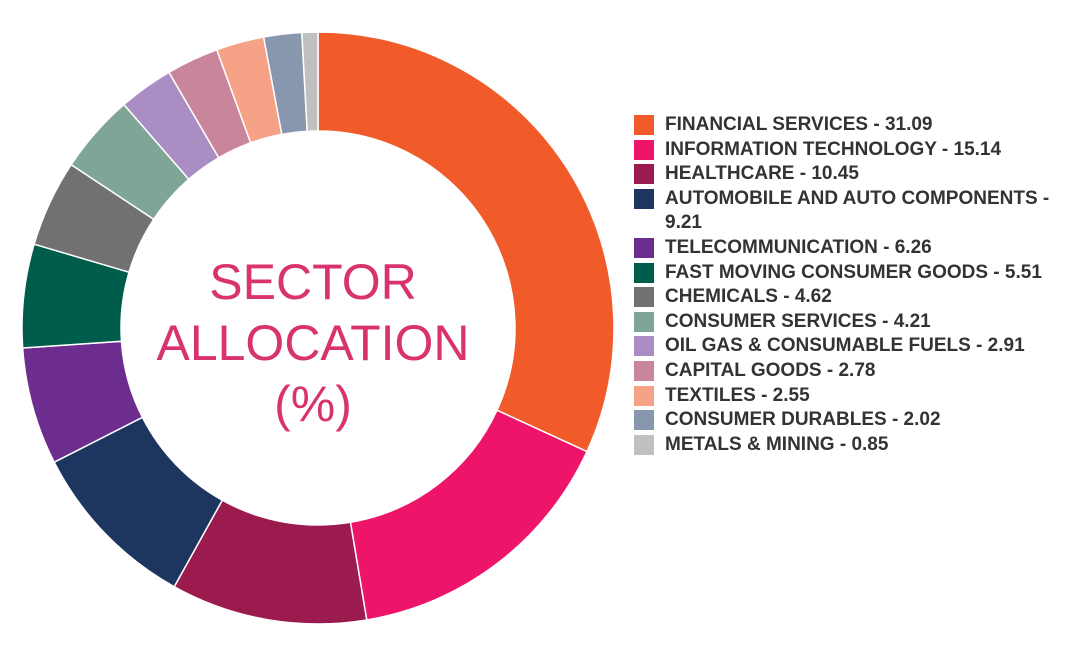 The width and height of the screenshot is (1085, 650). I want to click on legend-item: FINANCIAL SERVICES - 31.09, so click(854, 125).